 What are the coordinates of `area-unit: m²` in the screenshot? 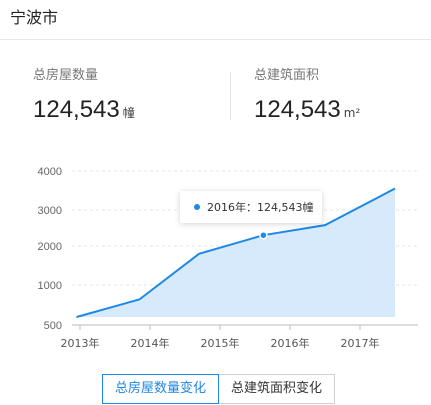 It's located at (352, 113).